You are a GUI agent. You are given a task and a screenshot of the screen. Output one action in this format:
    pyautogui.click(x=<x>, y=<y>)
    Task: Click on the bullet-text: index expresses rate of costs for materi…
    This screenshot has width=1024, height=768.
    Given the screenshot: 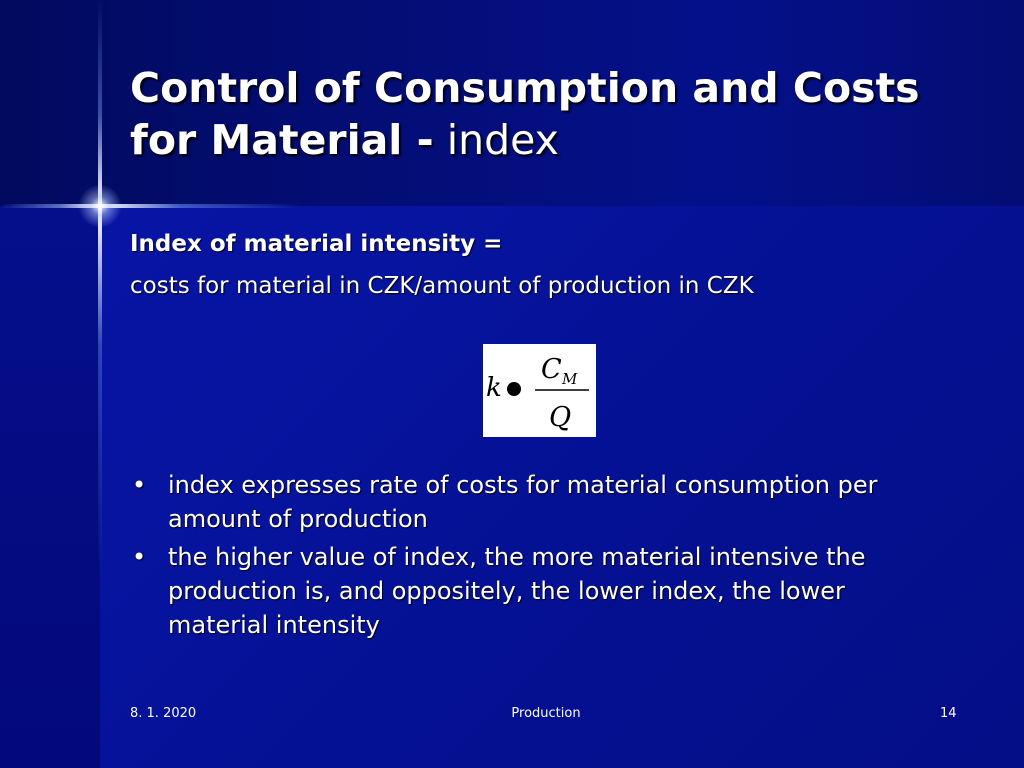 What is the action you would take?
    pyautogui.click(x=523, y=502)
    